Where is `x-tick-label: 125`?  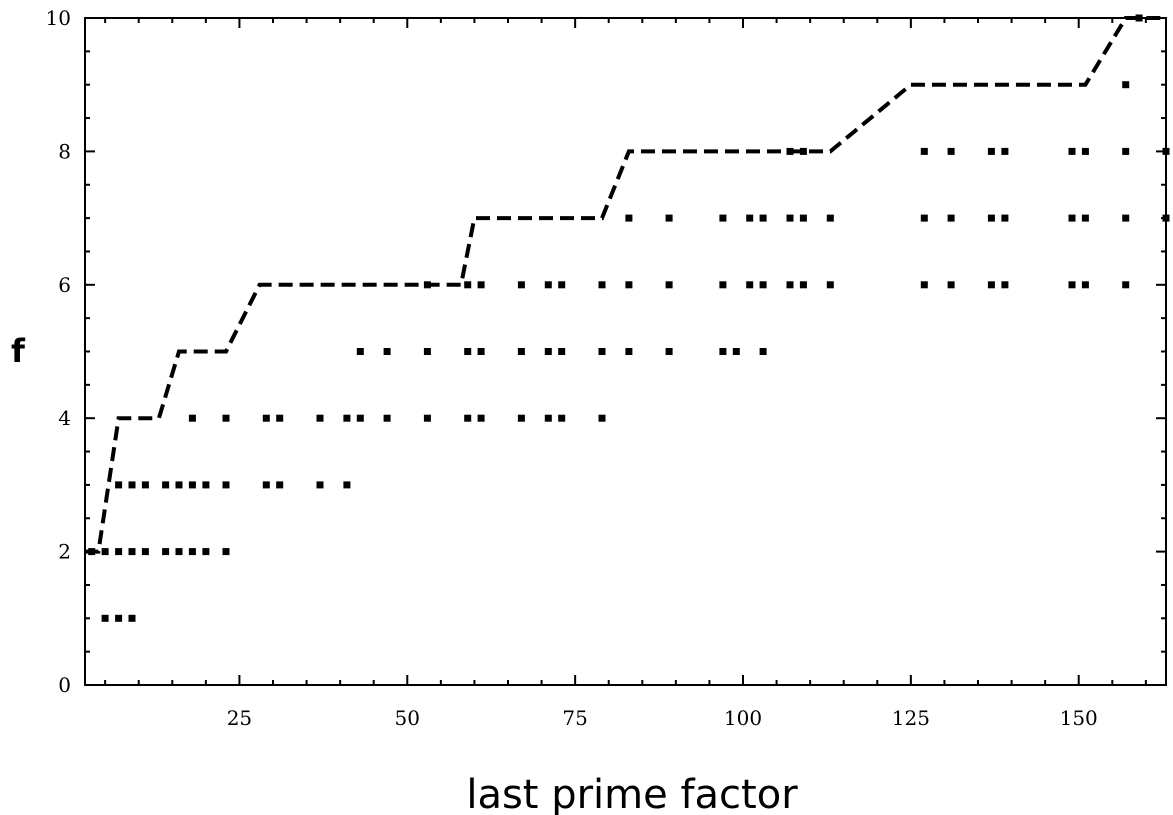 x-tick-label: 125 is located at coordinates (911, 718).